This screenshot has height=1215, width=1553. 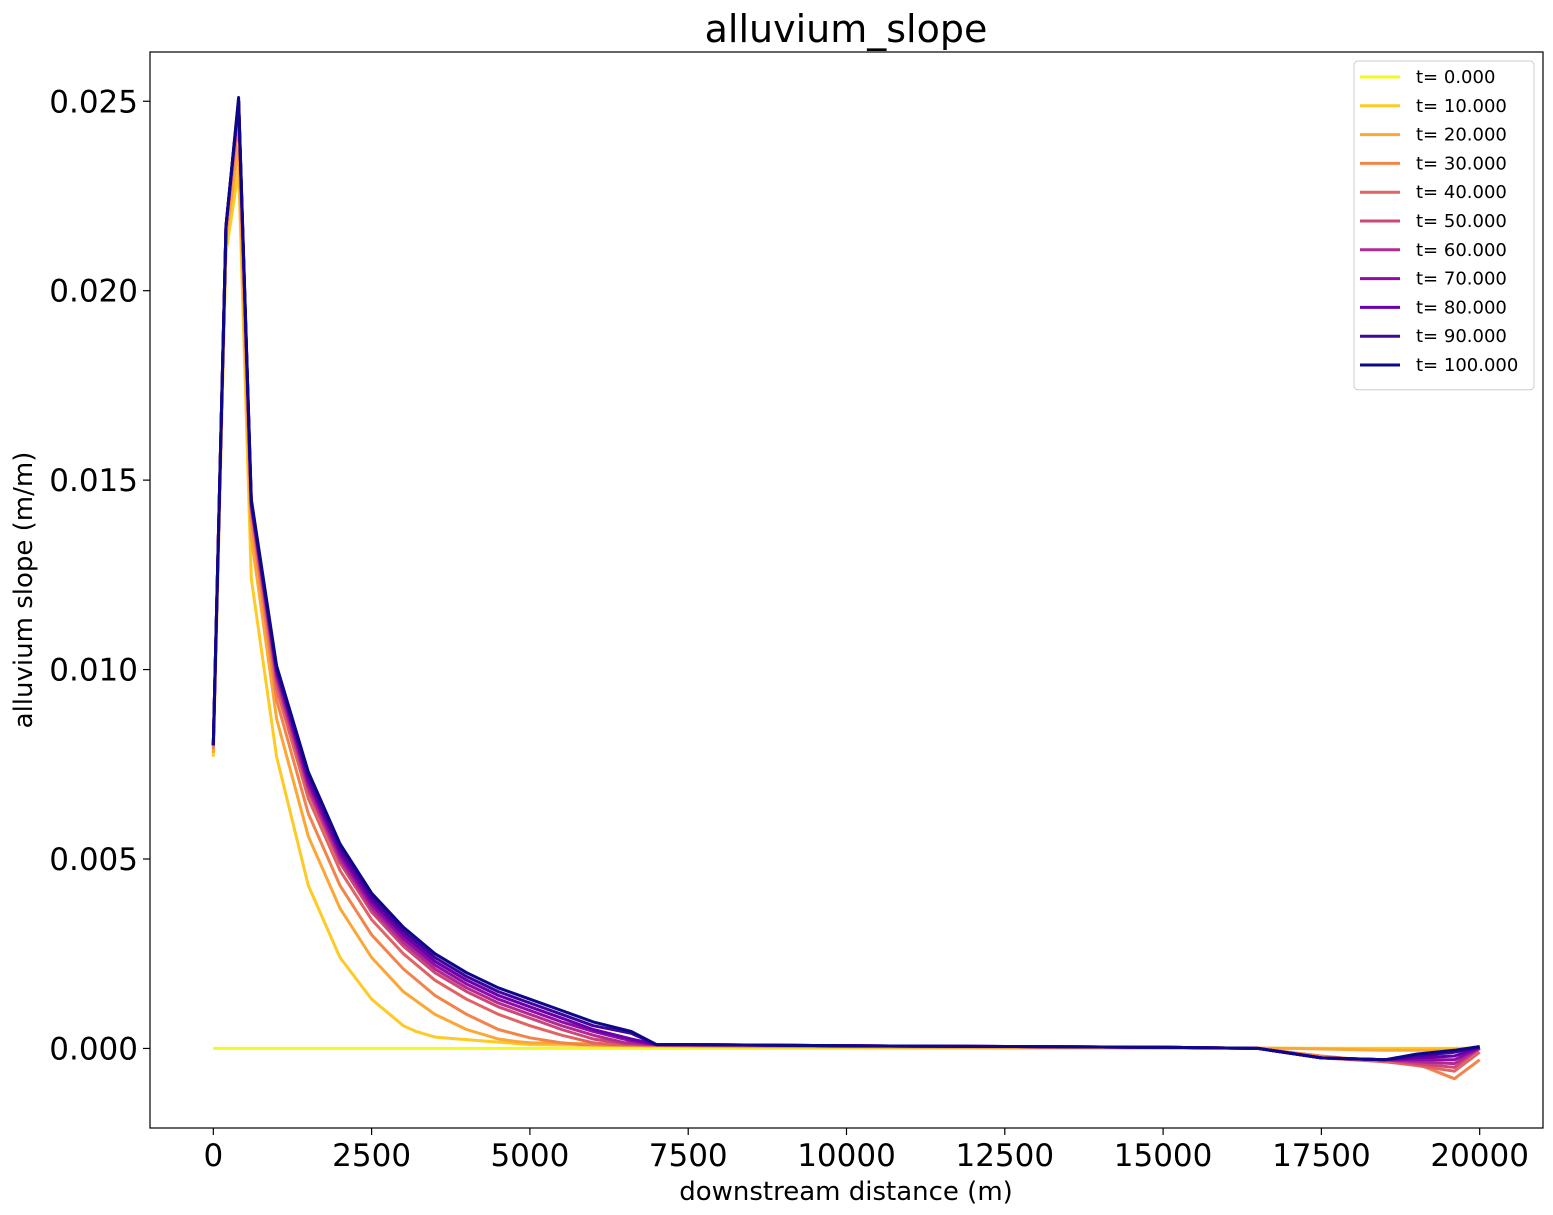 I want to click on legend-entry: t= 60.000, so click(x=1461, y=250).